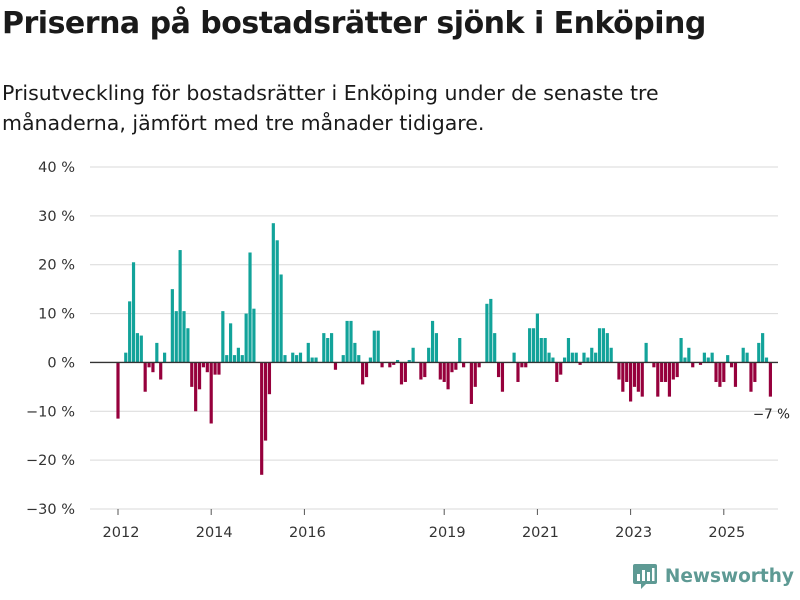  I want to click on x-tick-label: 2012, so click(121, 533).